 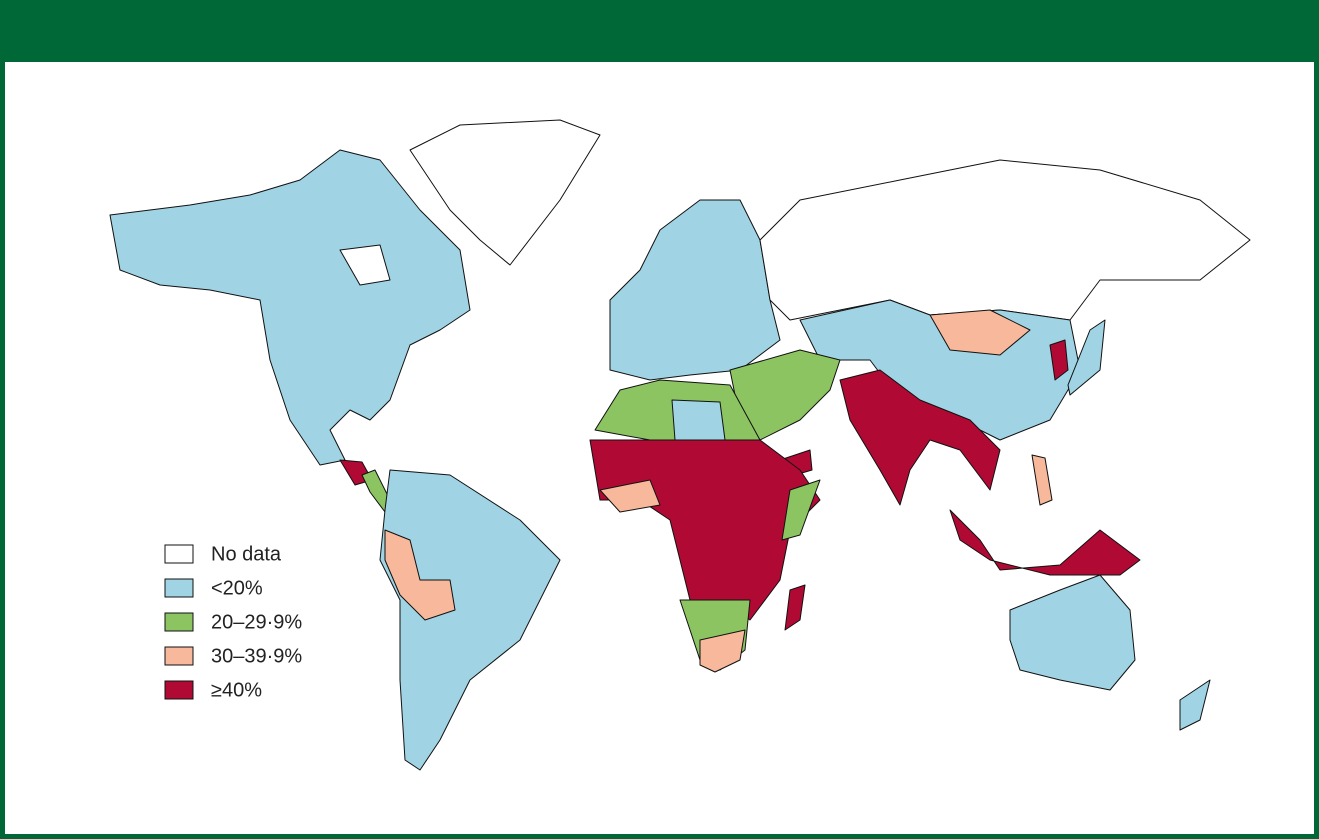 What do you see at coordinates (698, 420) in the screenshot?
I see `libya` at bounding box center [698, 420].